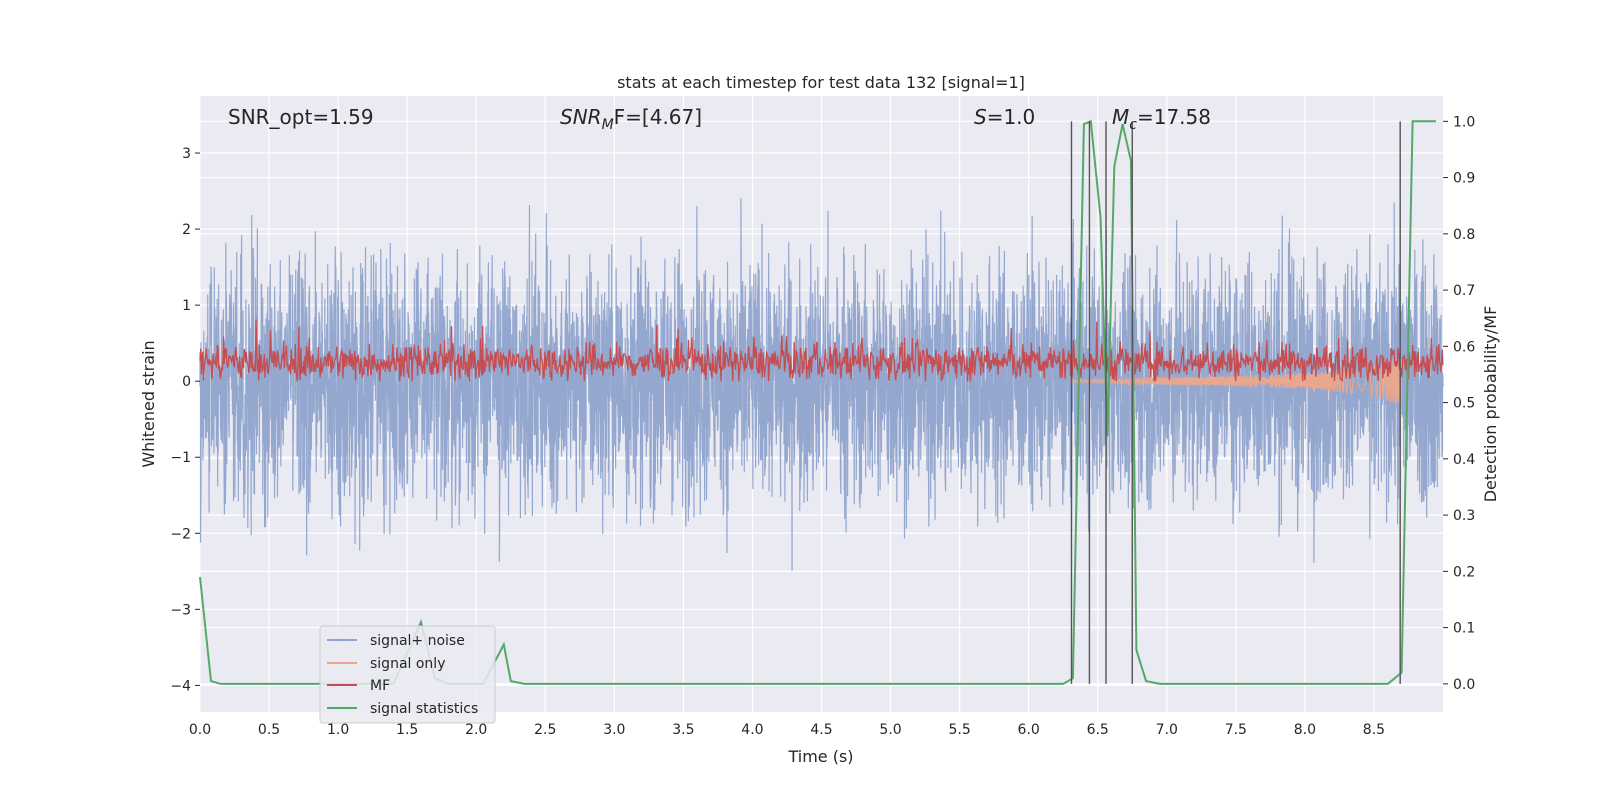 This screenshot has height=800, width=1600. What do you see at coordinates (186, 382) in the screenshot?
I see `y-tick-label: 0` at bounding box center [186, 382].